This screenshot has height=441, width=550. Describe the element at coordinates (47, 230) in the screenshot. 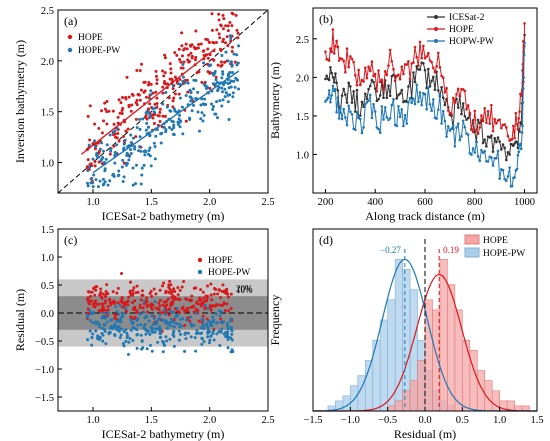

I see `y-tick-label: 1.5` at that location.